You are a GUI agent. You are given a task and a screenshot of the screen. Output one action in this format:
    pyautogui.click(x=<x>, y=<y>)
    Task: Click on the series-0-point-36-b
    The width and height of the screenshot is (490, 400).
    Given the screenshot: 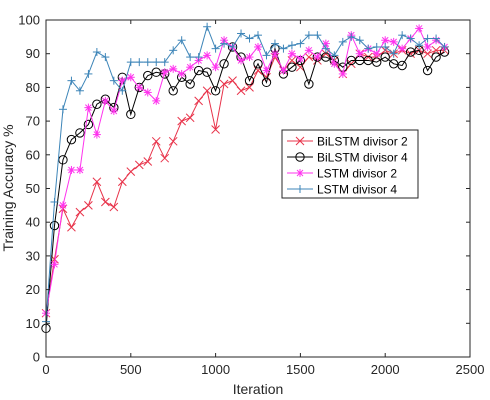 What is the action you would take?
    pyautogui.click(x=351, y=64)
    